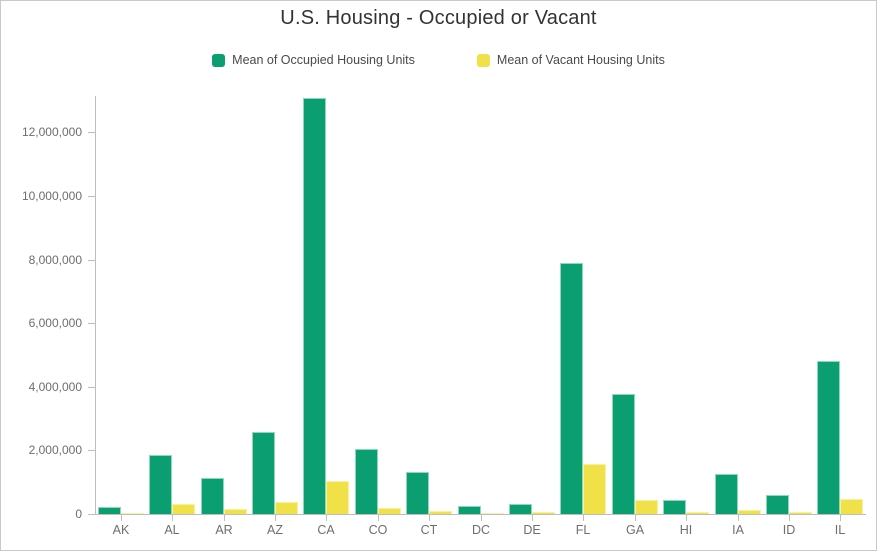  I want to click on x-axis-label-AK: AK, so click(121, 530).